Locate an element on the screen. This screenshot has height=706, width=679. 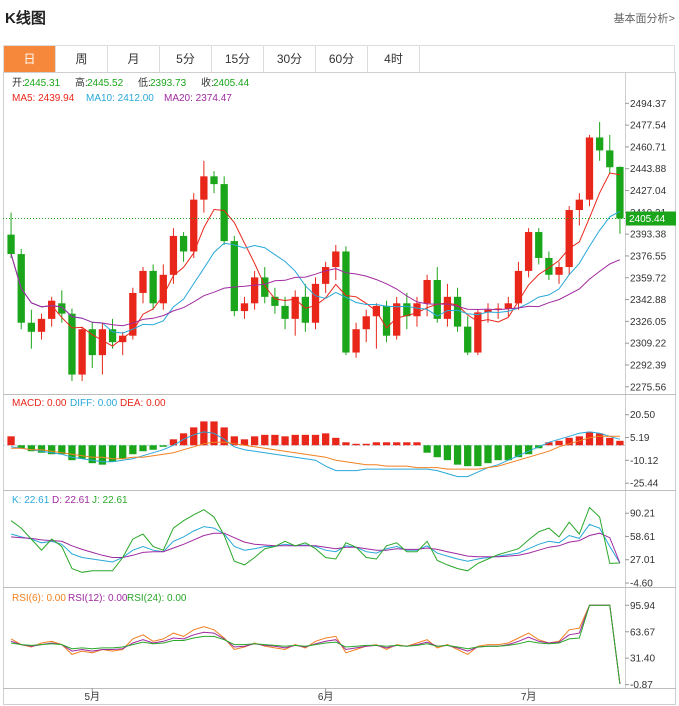
rsi12-legend: RSI(12): 0.00 is located at coordinates (98, 598).